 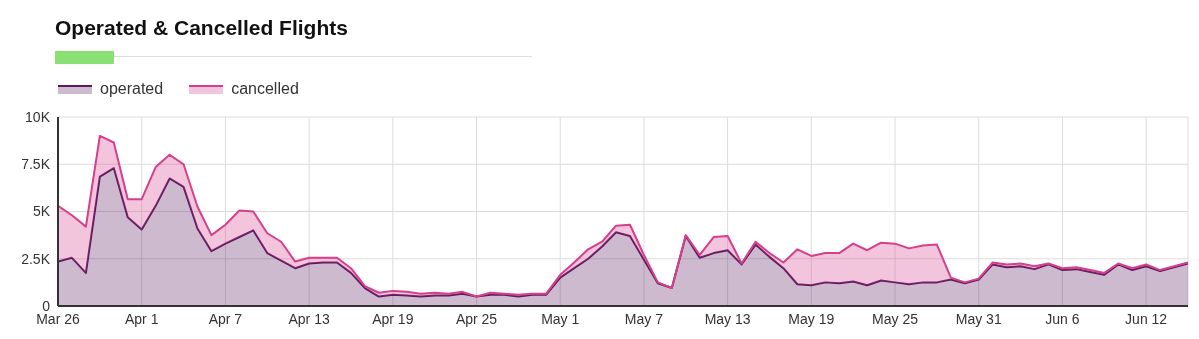 What do you see at coordinates (225, 318) in the screenshot?
I see `x-tick-label: Apr 7` at bounding box center [225, 318].